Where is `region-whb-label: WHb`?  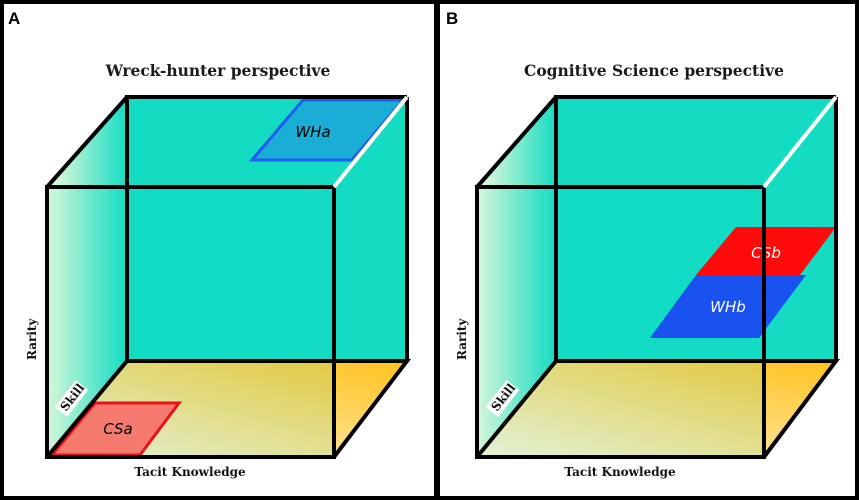
region-whb-label: WHb is located at coordinates (728, 307).